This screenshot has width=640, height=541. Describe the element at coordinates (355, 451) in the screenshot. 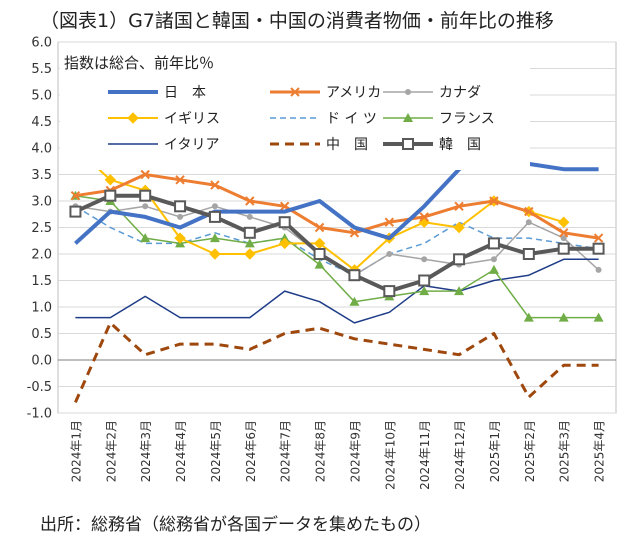

I see `x-tick-label: 2024年9月` at that location.